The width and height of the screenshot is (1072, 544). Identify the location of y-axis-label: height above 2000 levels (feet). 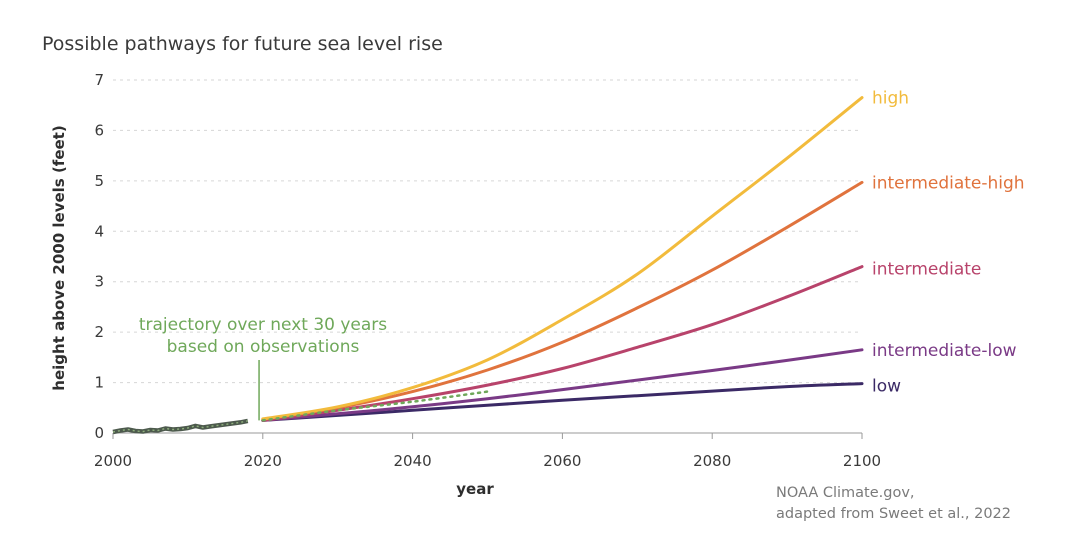
(59, 257).